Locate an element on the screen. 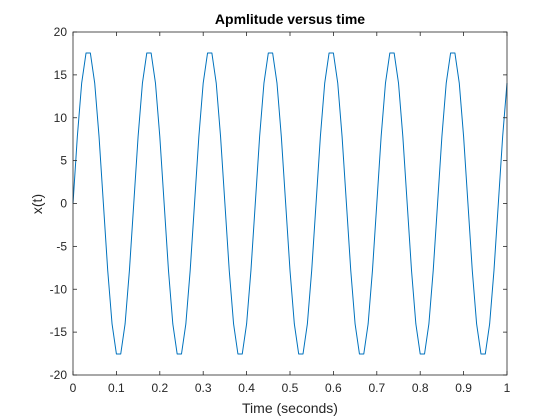  y-tick-label: -10 is located at coordinates (59, 289).